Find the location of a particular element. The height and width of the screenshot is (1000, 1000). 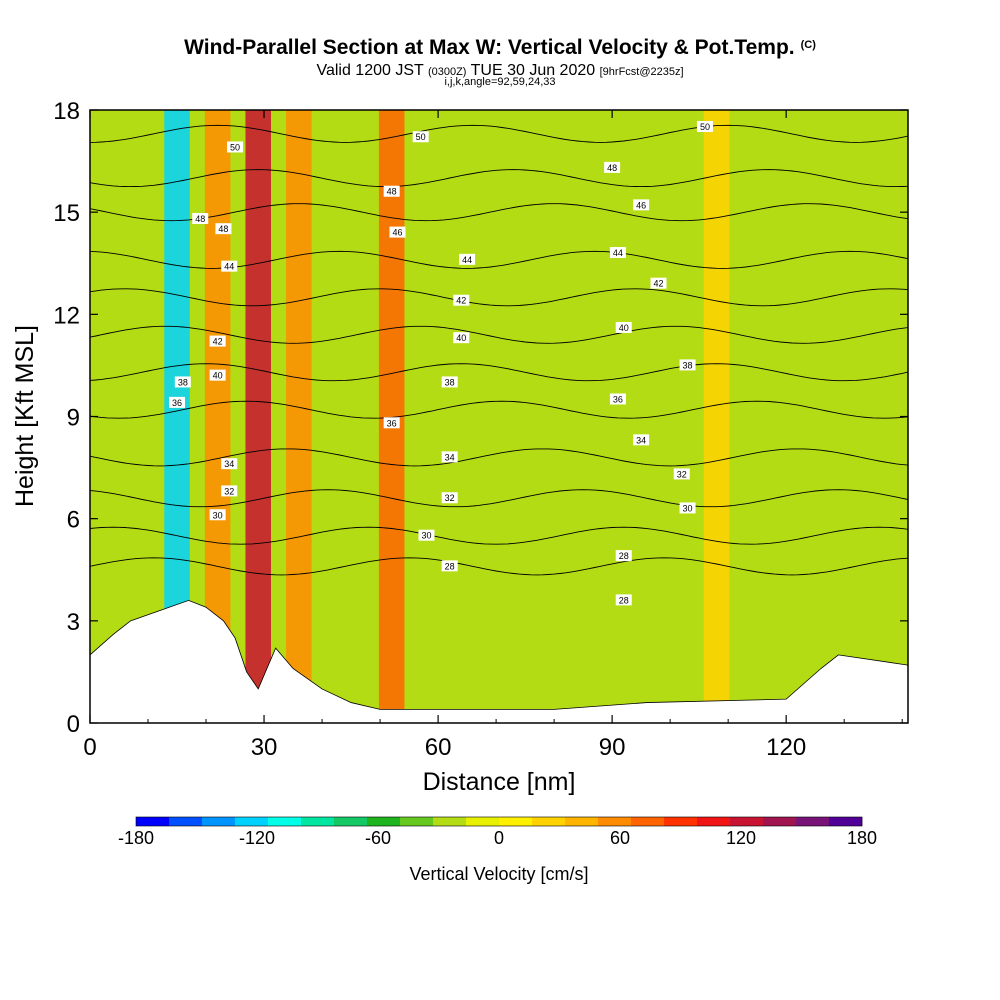

y-tick-label: 0 is located at coordinates (73, 724).